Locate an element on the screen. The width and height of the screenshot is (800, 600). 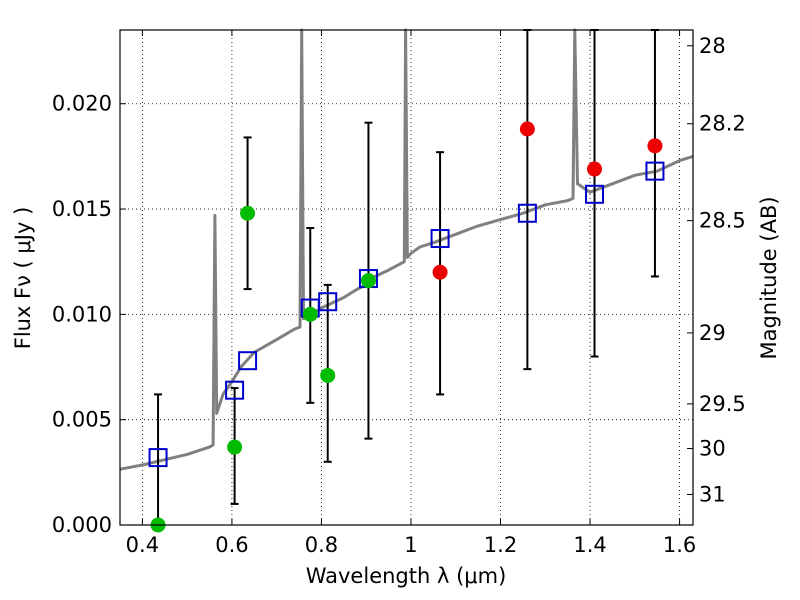
y2-tick-label: 29.5 is located at coordinates (722, 404).